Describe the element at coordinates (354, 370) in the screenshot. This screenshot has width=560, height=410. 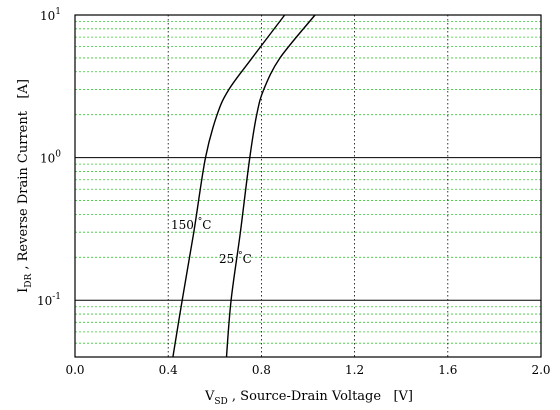
I see `x-tick-label: 1.2` at that location.